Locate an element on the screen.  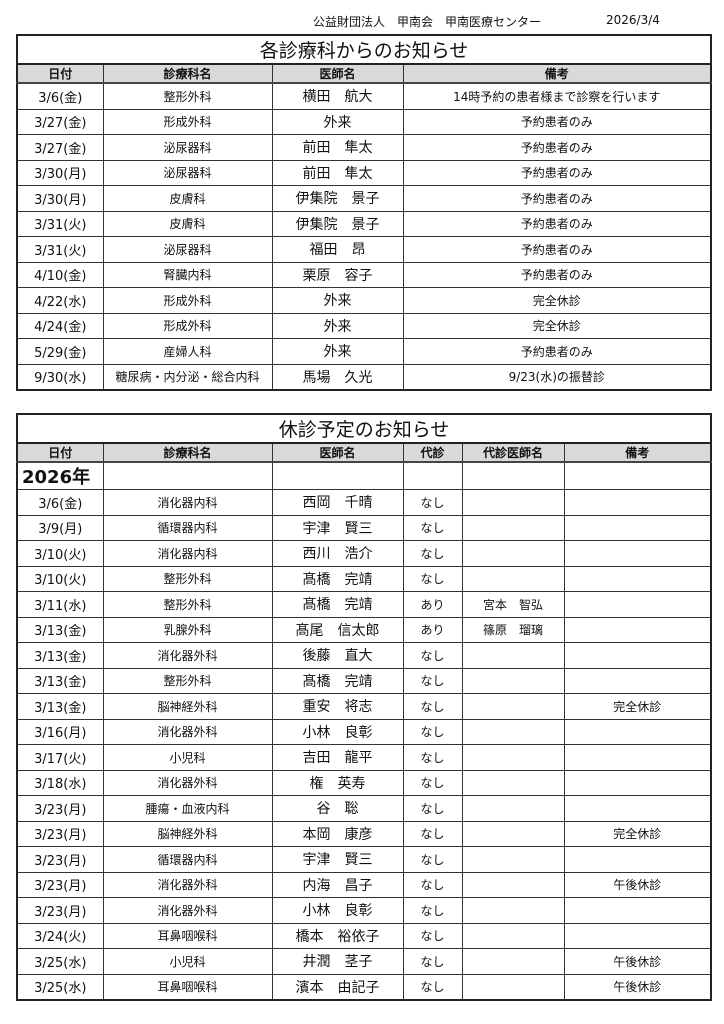
date-cell: 5/29(金) is located at coordinates (60, 351).